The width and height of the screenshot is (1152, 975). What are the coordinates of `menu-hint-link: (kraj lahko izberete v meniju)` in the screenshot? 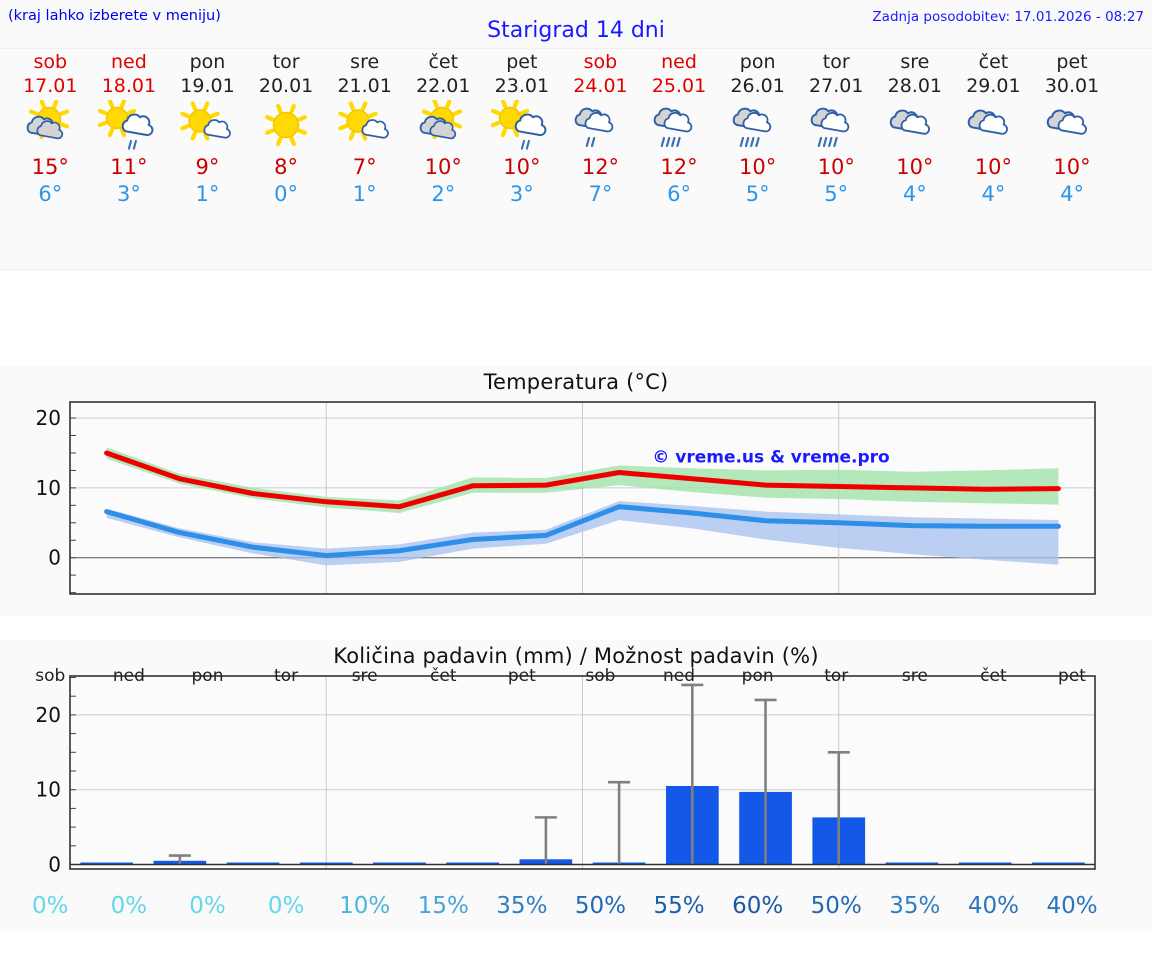 It's located at (114, 16).